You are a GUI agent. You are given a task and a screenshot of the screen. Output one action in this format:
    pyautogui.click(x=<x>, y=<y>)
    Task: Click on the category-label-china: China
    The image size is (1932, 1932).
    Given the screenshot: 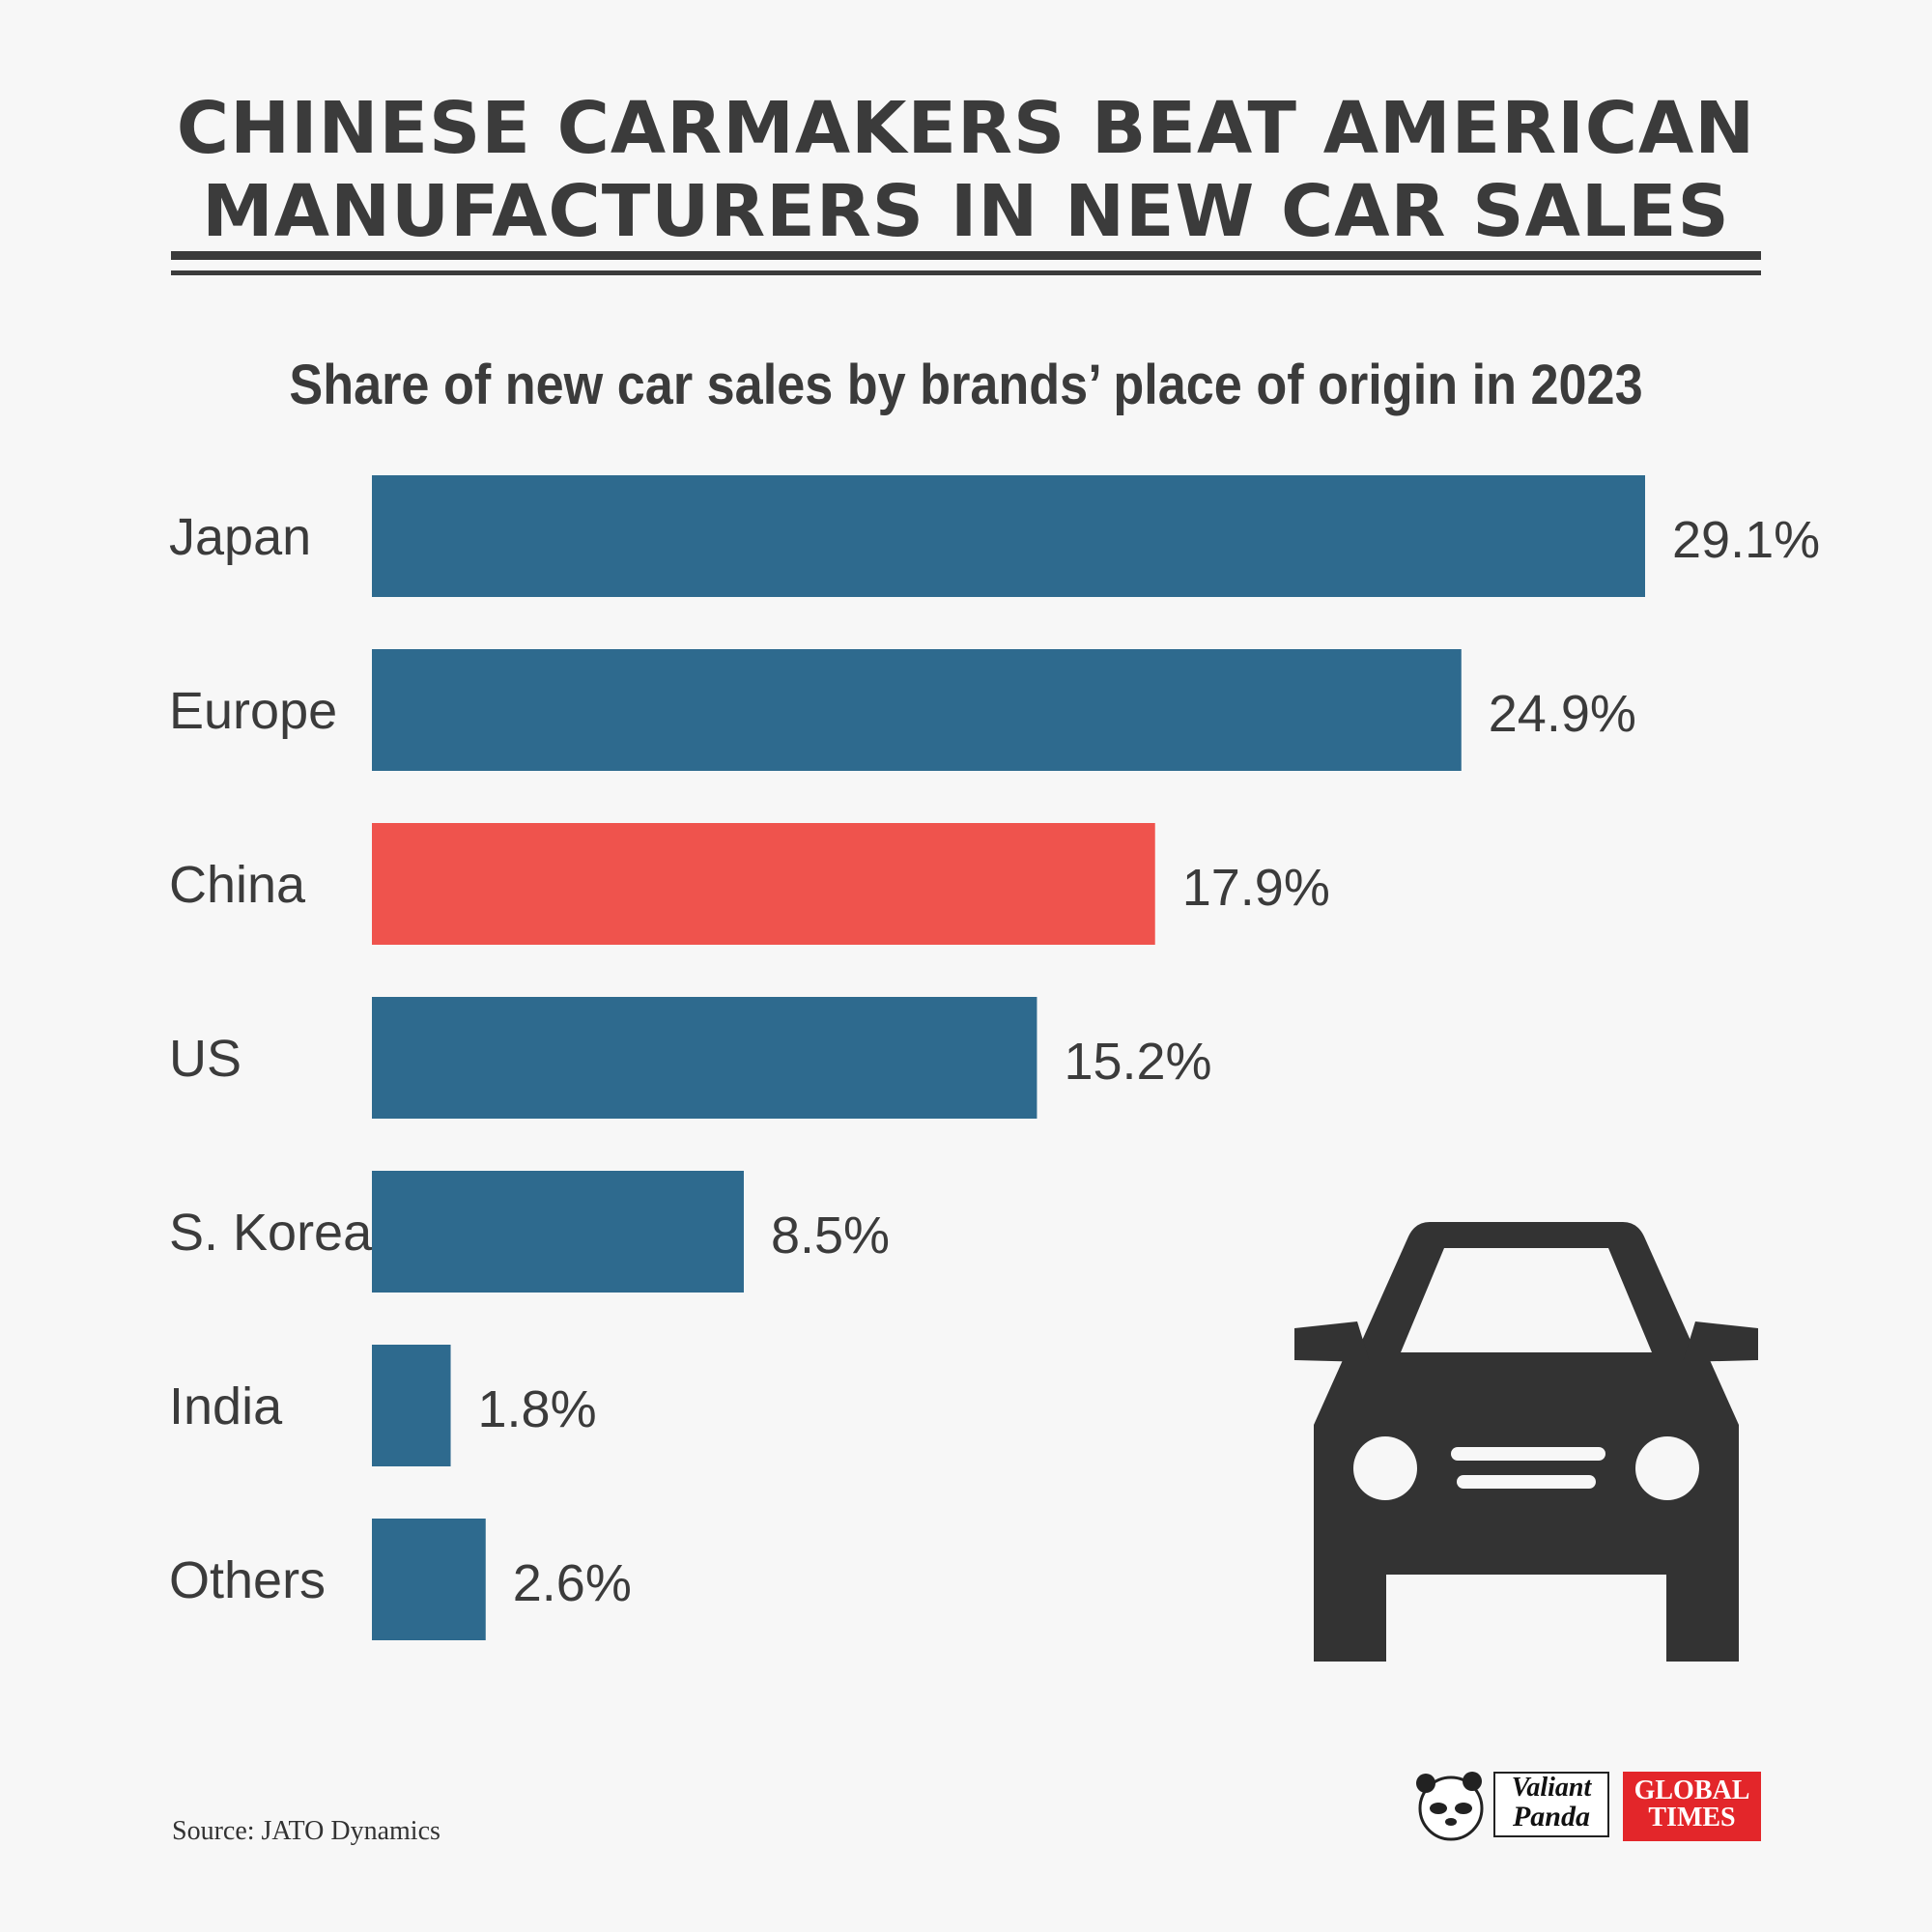 What is the action you would take?
    pyautogui.click(x=237, y=885)
    